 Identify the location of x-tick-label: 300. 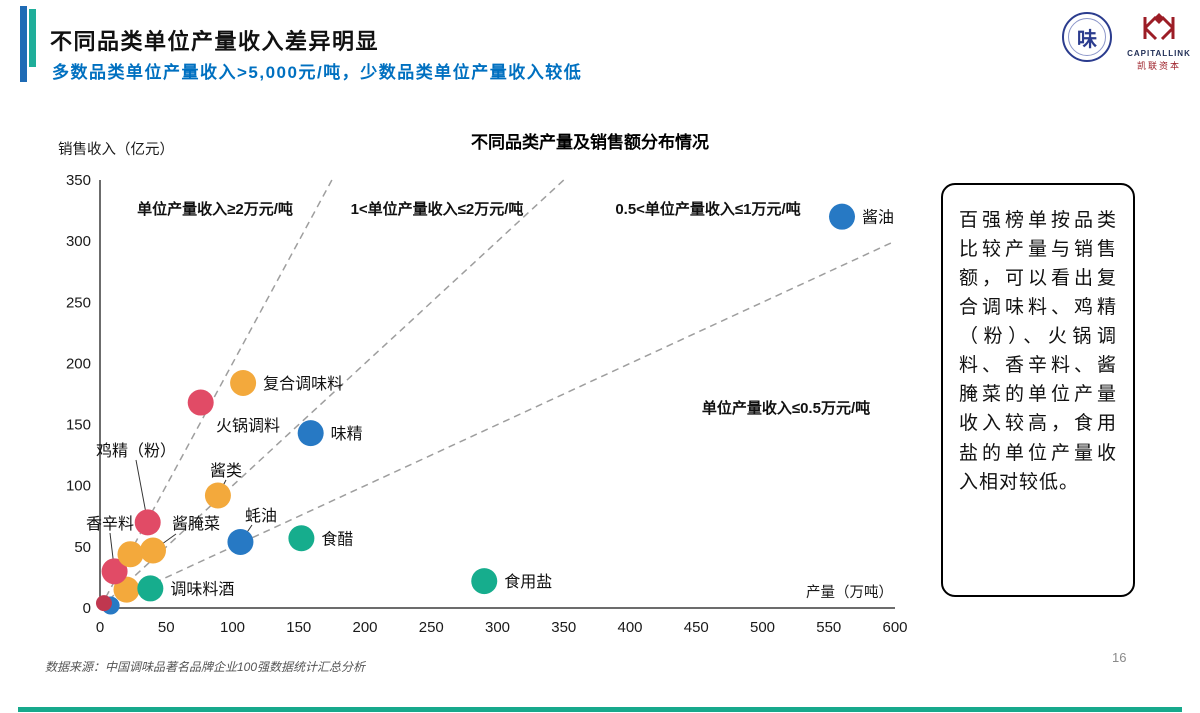
(497, 627).